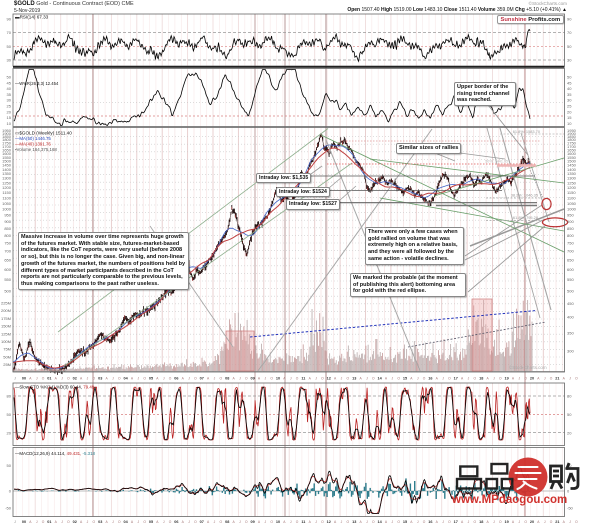  What do you see at coordinates (303, 522) in the screenshot?
I see `svg-text: 11` at bounding box center [303, 522].